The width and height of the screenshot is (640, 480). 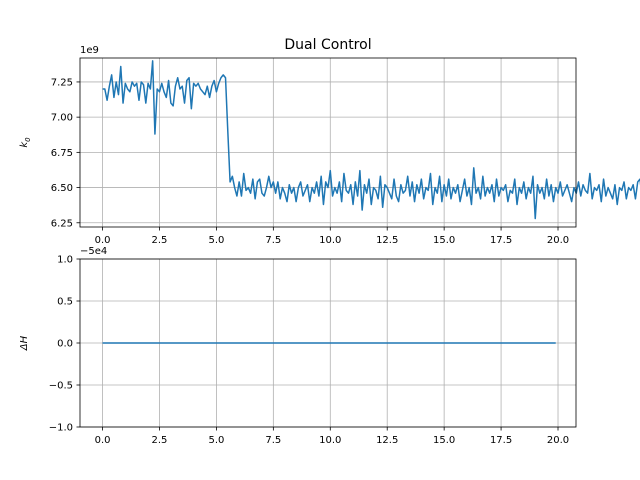 I want to click on axis-offset-text: 1e9, so click(x=89, y=50).